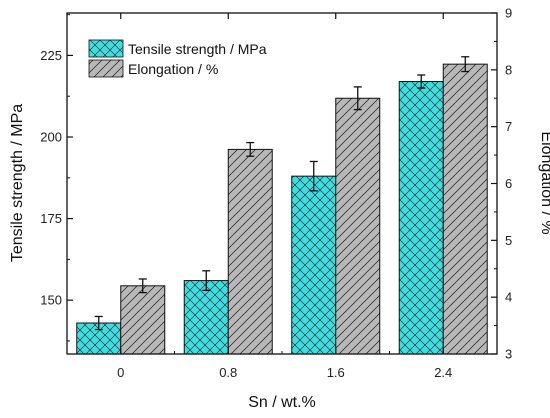  Describe the element at coordinates (314, 265) in the screenshot. I see `bar-tensile-1.6` at that location.